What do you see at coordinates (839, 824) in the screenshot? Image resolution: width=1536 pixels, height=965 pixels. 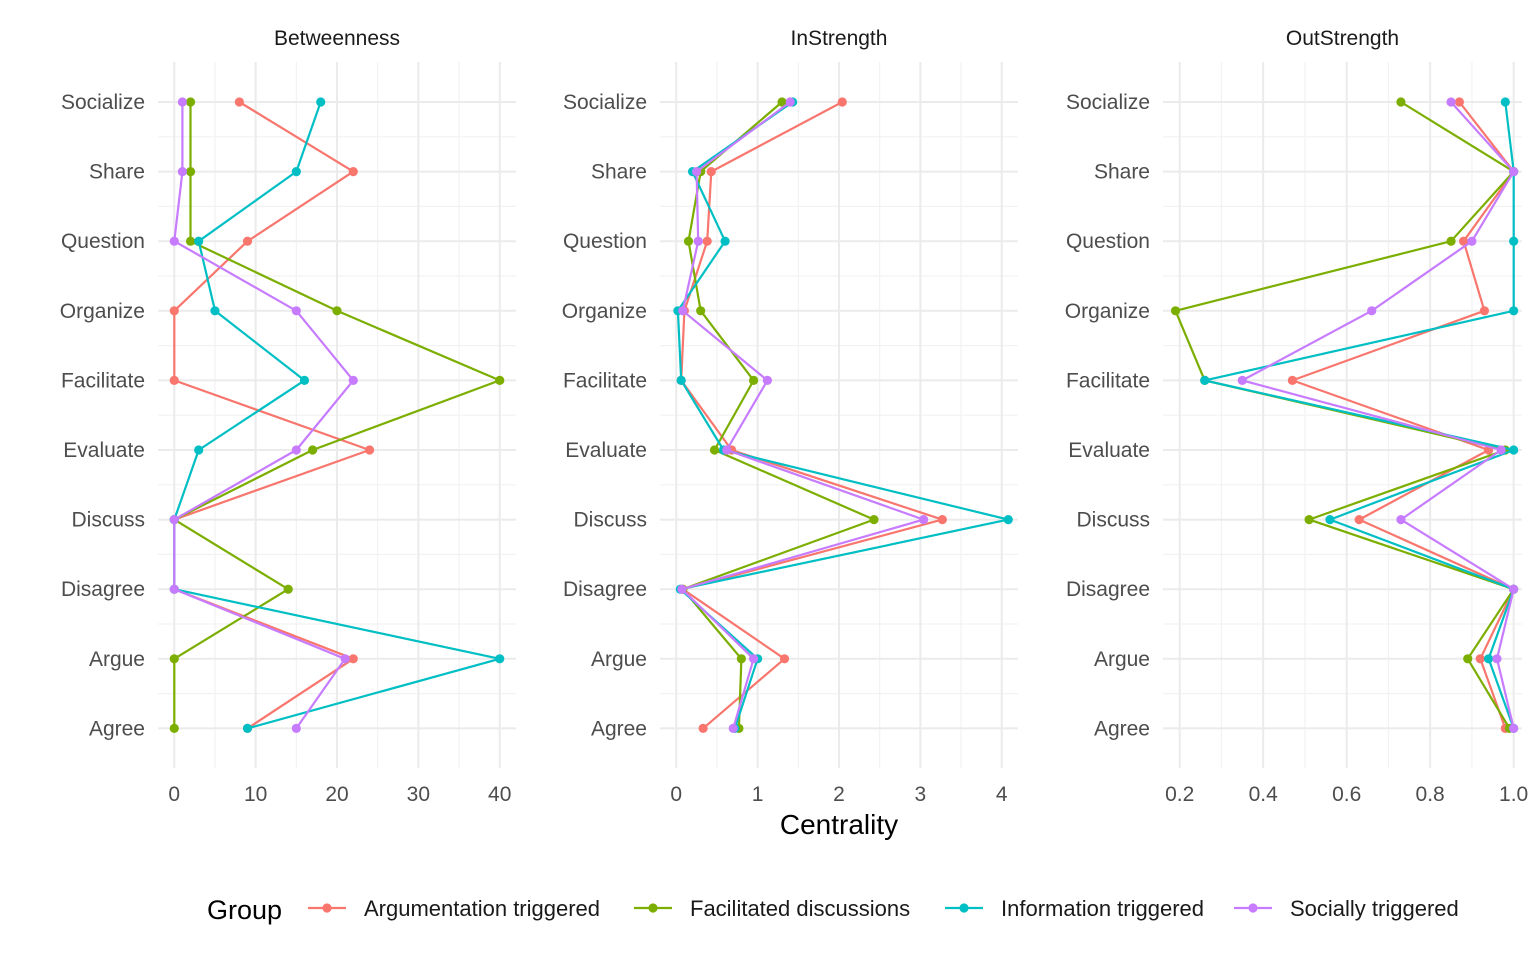 I see `x-axis-title: Centrality` at bounding box center [839, 824].